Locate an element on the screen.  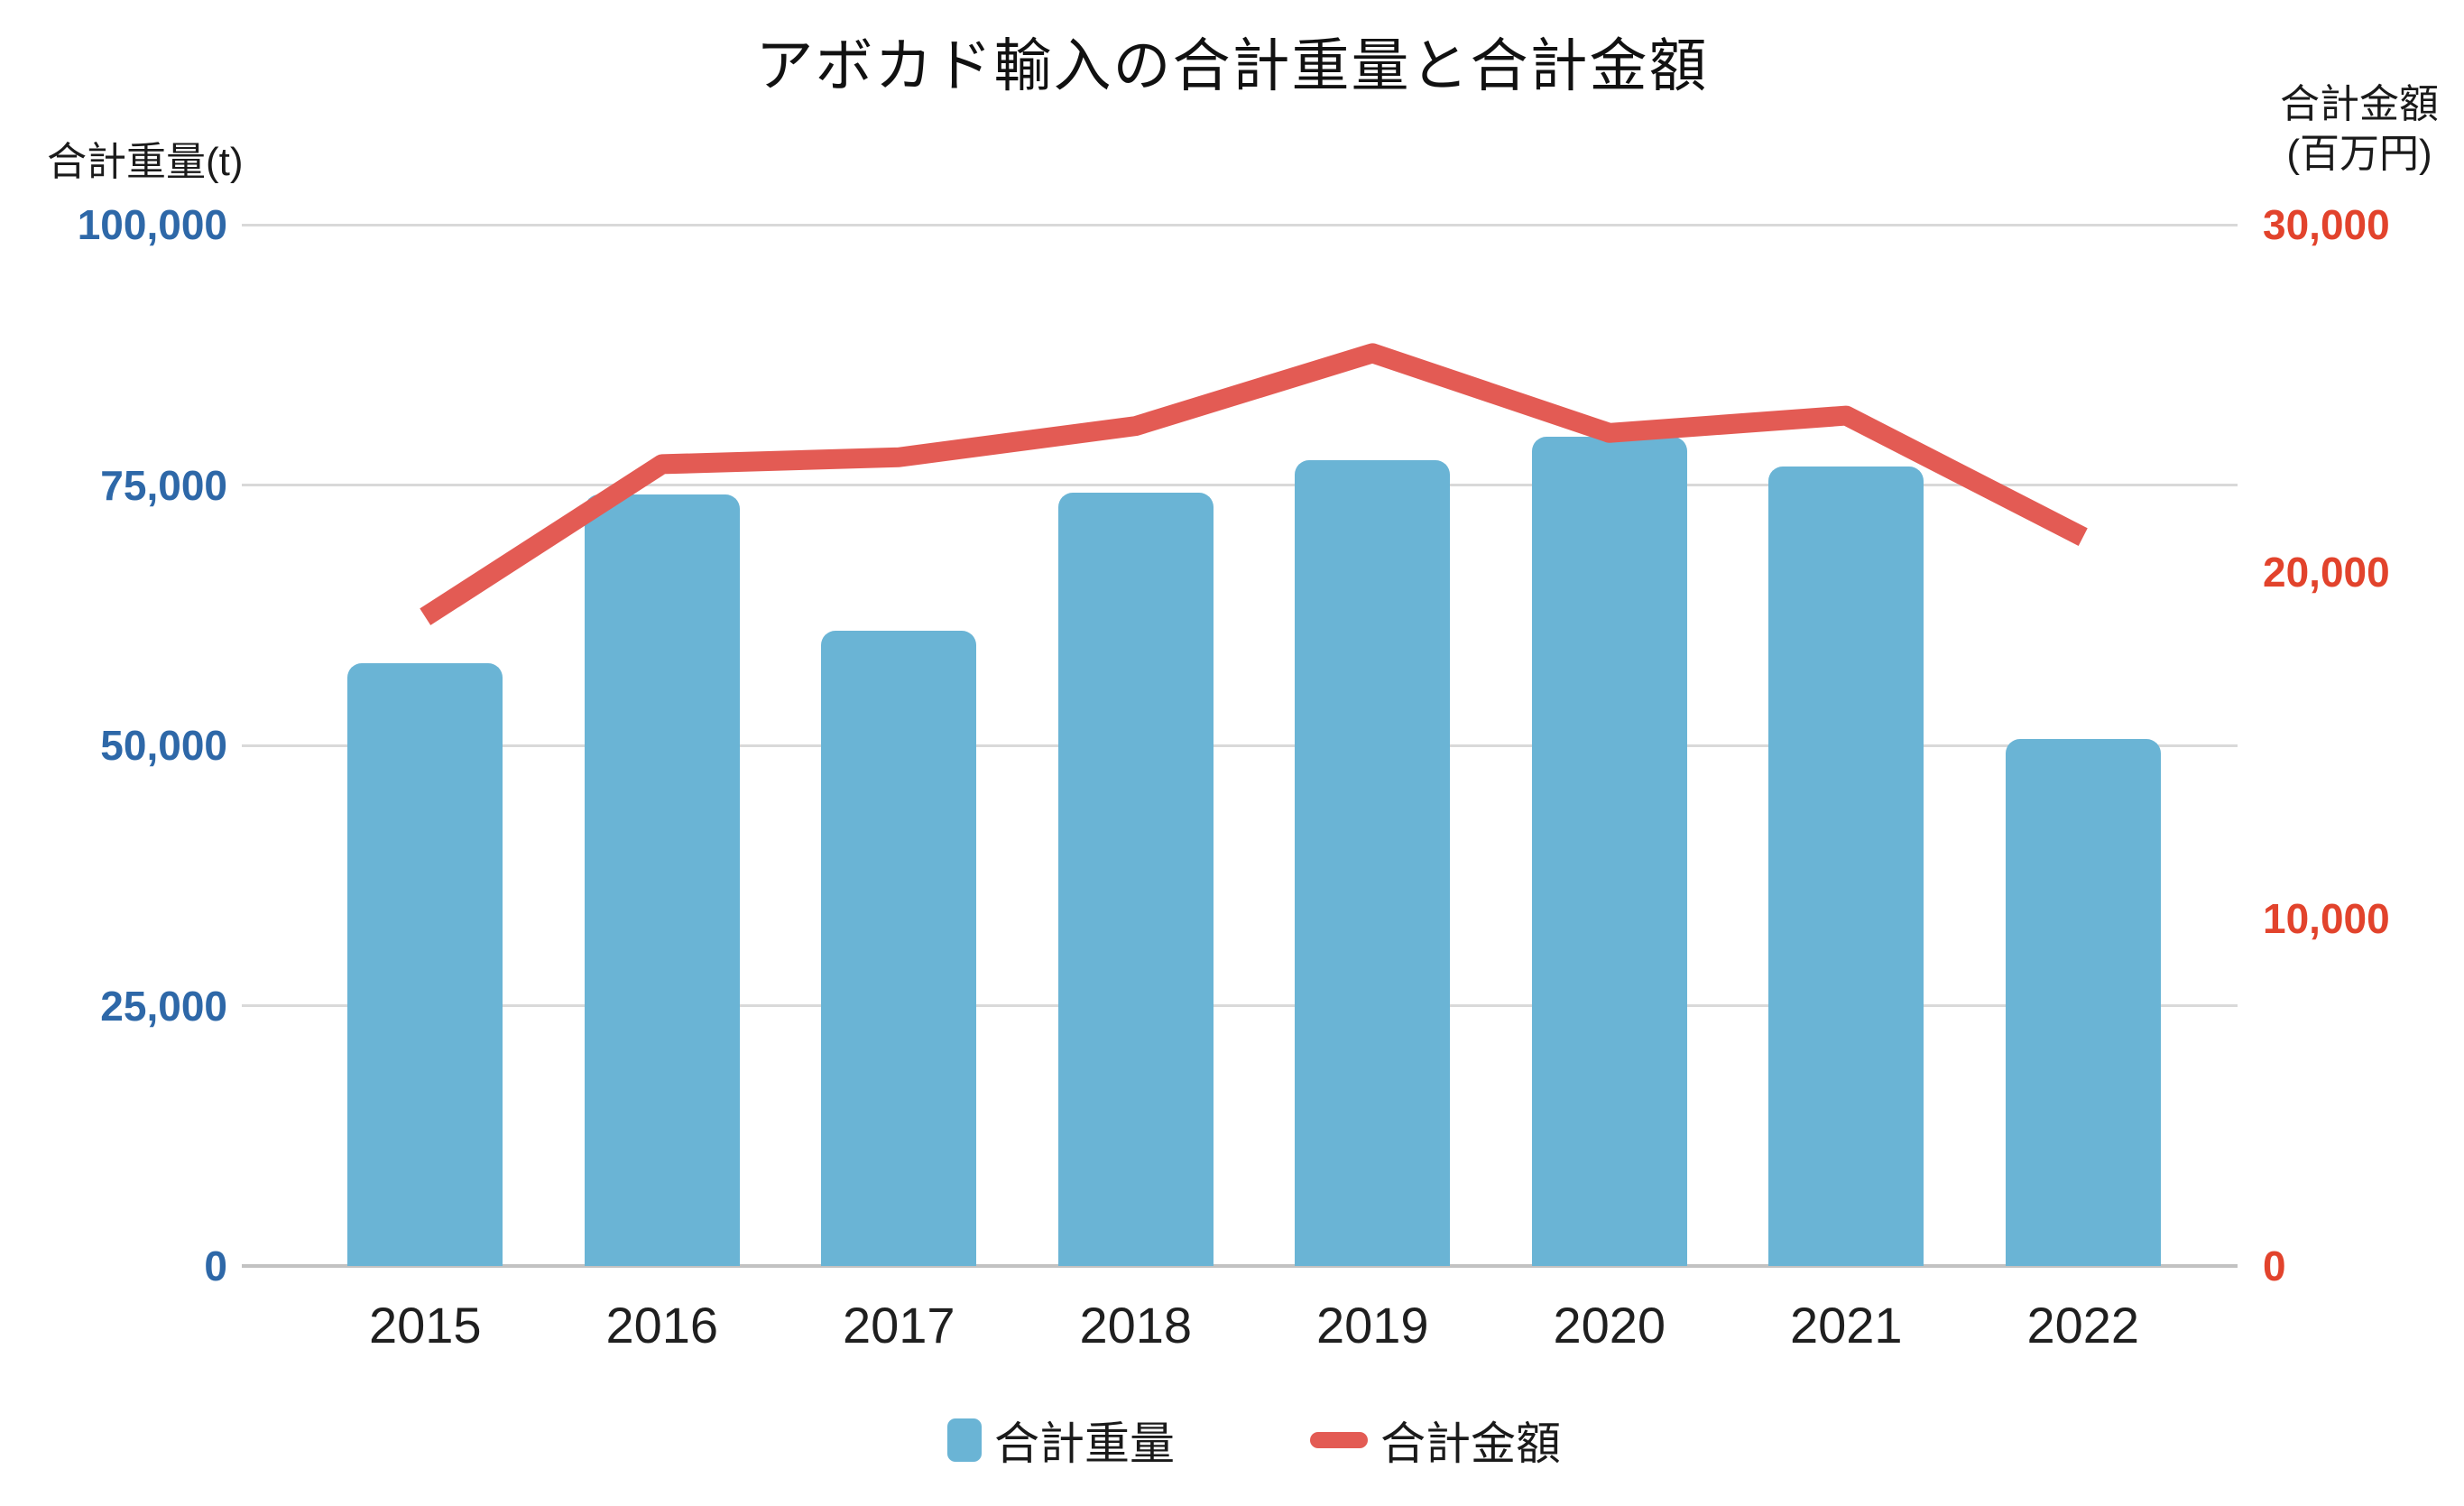
right-tick-label: 10,000 is located at coordinates (2326, 919).